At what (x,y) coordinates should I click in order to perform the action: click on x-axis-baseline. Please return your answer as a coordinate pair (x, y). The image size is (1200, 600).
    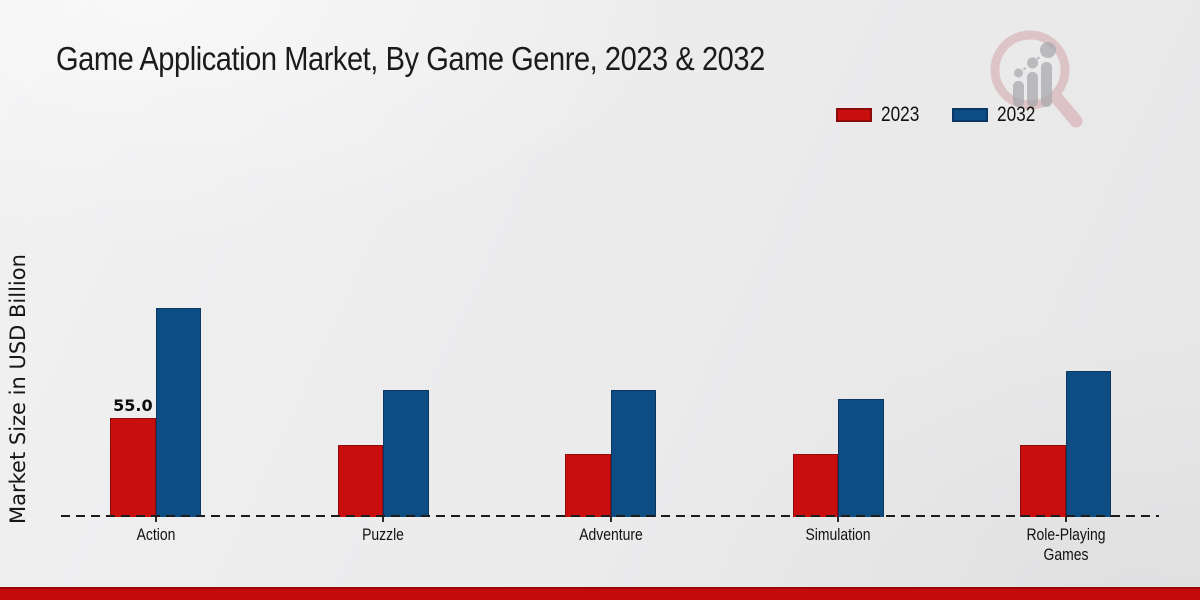
    Looking at the image, I should click on (610, 516).